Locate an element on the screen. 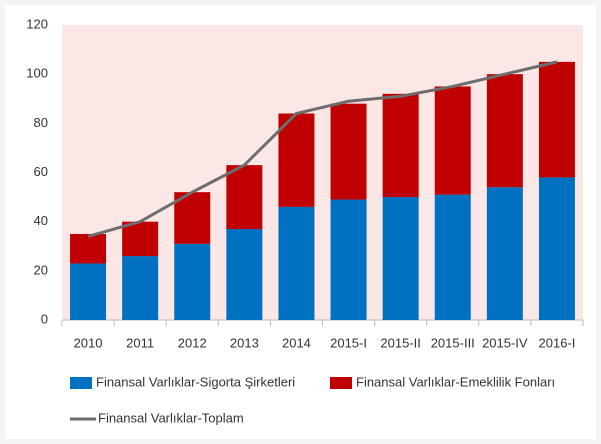 The image size is (601, 444). legend-label: Finansal Varlıklar-Toplam is located at coordinates (171, 417).